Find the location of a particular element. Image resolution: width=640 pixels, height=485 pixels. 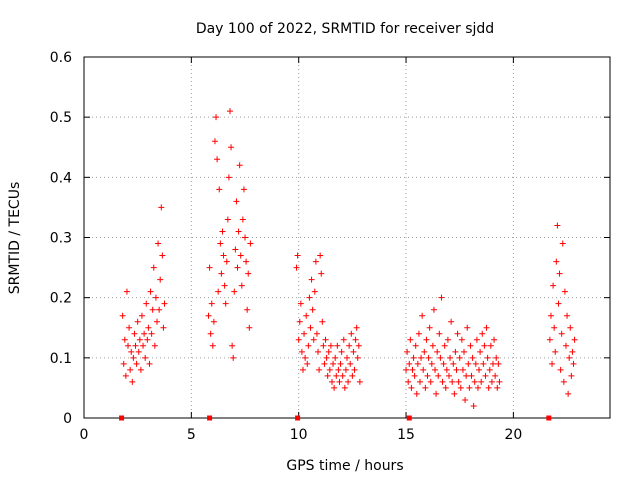

y-axis-label: SRMTID / TECUs is located at coordinates (15, 238).